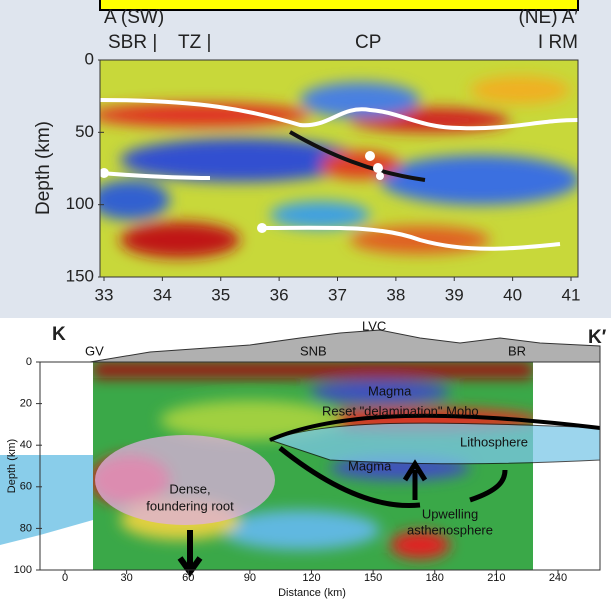  Describe the element at coordinates (558, 42) in the screenshot. I see `region-label: I RM` at that location.